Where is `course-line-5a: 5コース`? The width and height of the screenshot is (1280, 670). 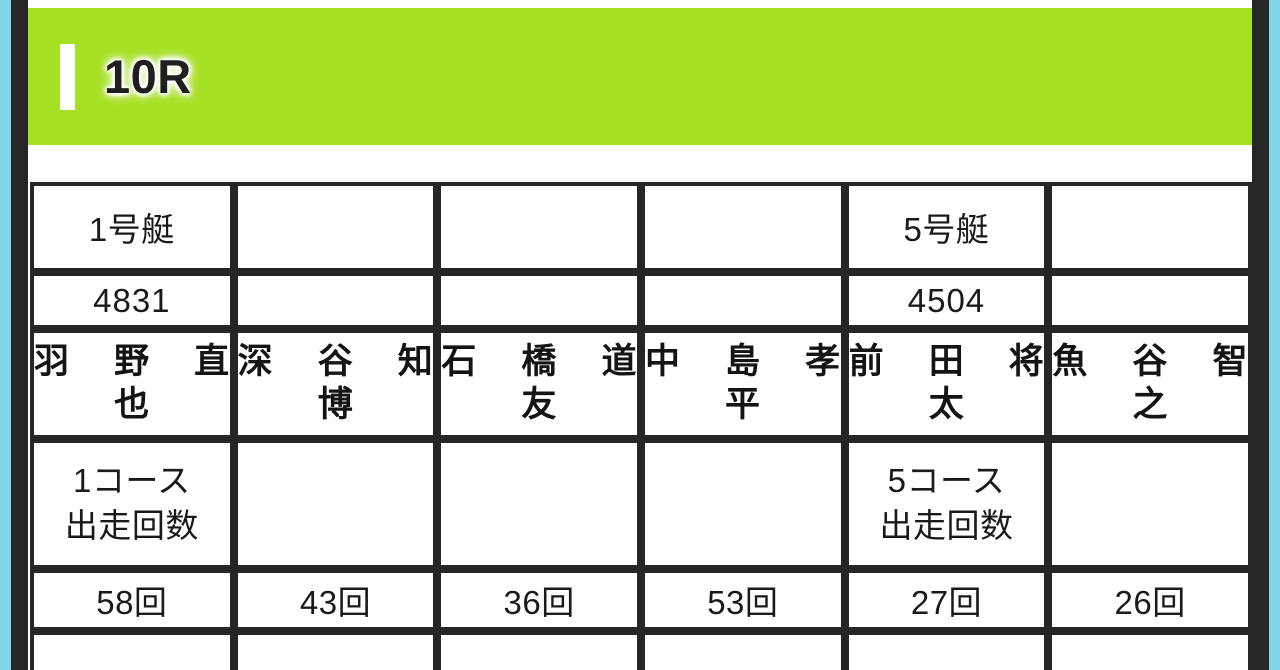 course-line-5a: 5コース is located at coordinates (946, 481).